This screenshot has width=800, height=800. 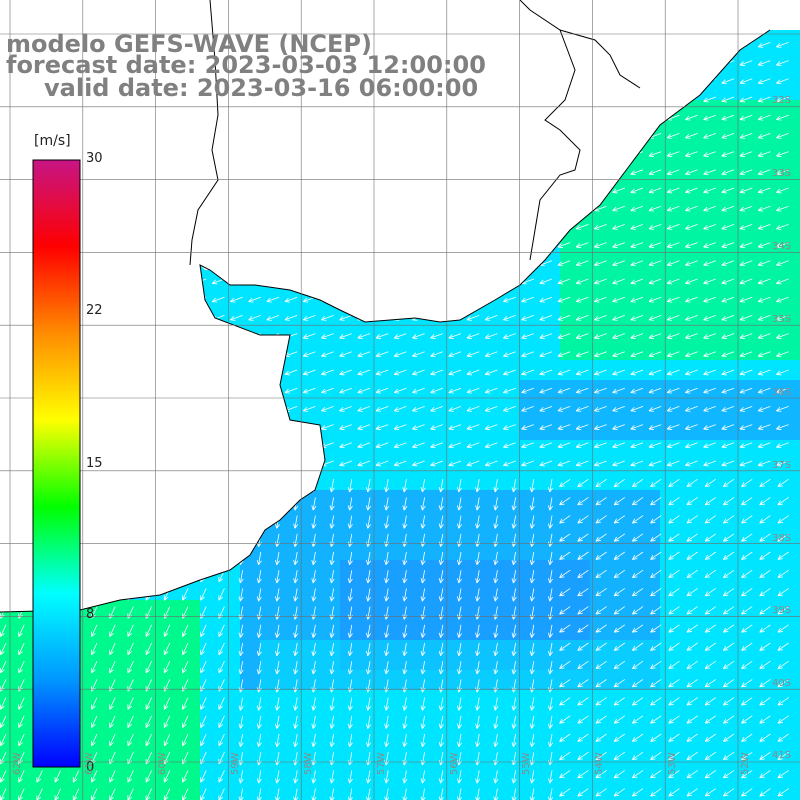 I want to click on colorbar-tick-22: 22, so click(x=94, y=310).